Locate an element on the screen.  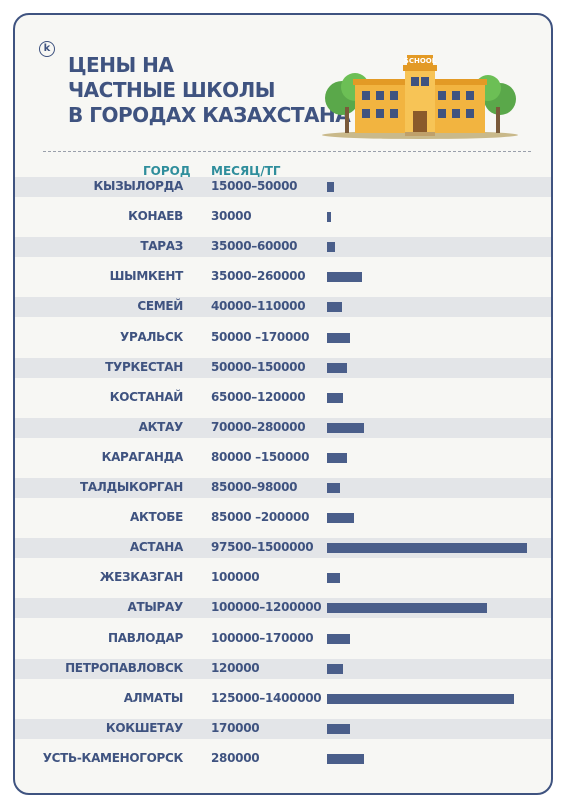
column-header-city: ГОРОД is located at coordinates (167, 171).